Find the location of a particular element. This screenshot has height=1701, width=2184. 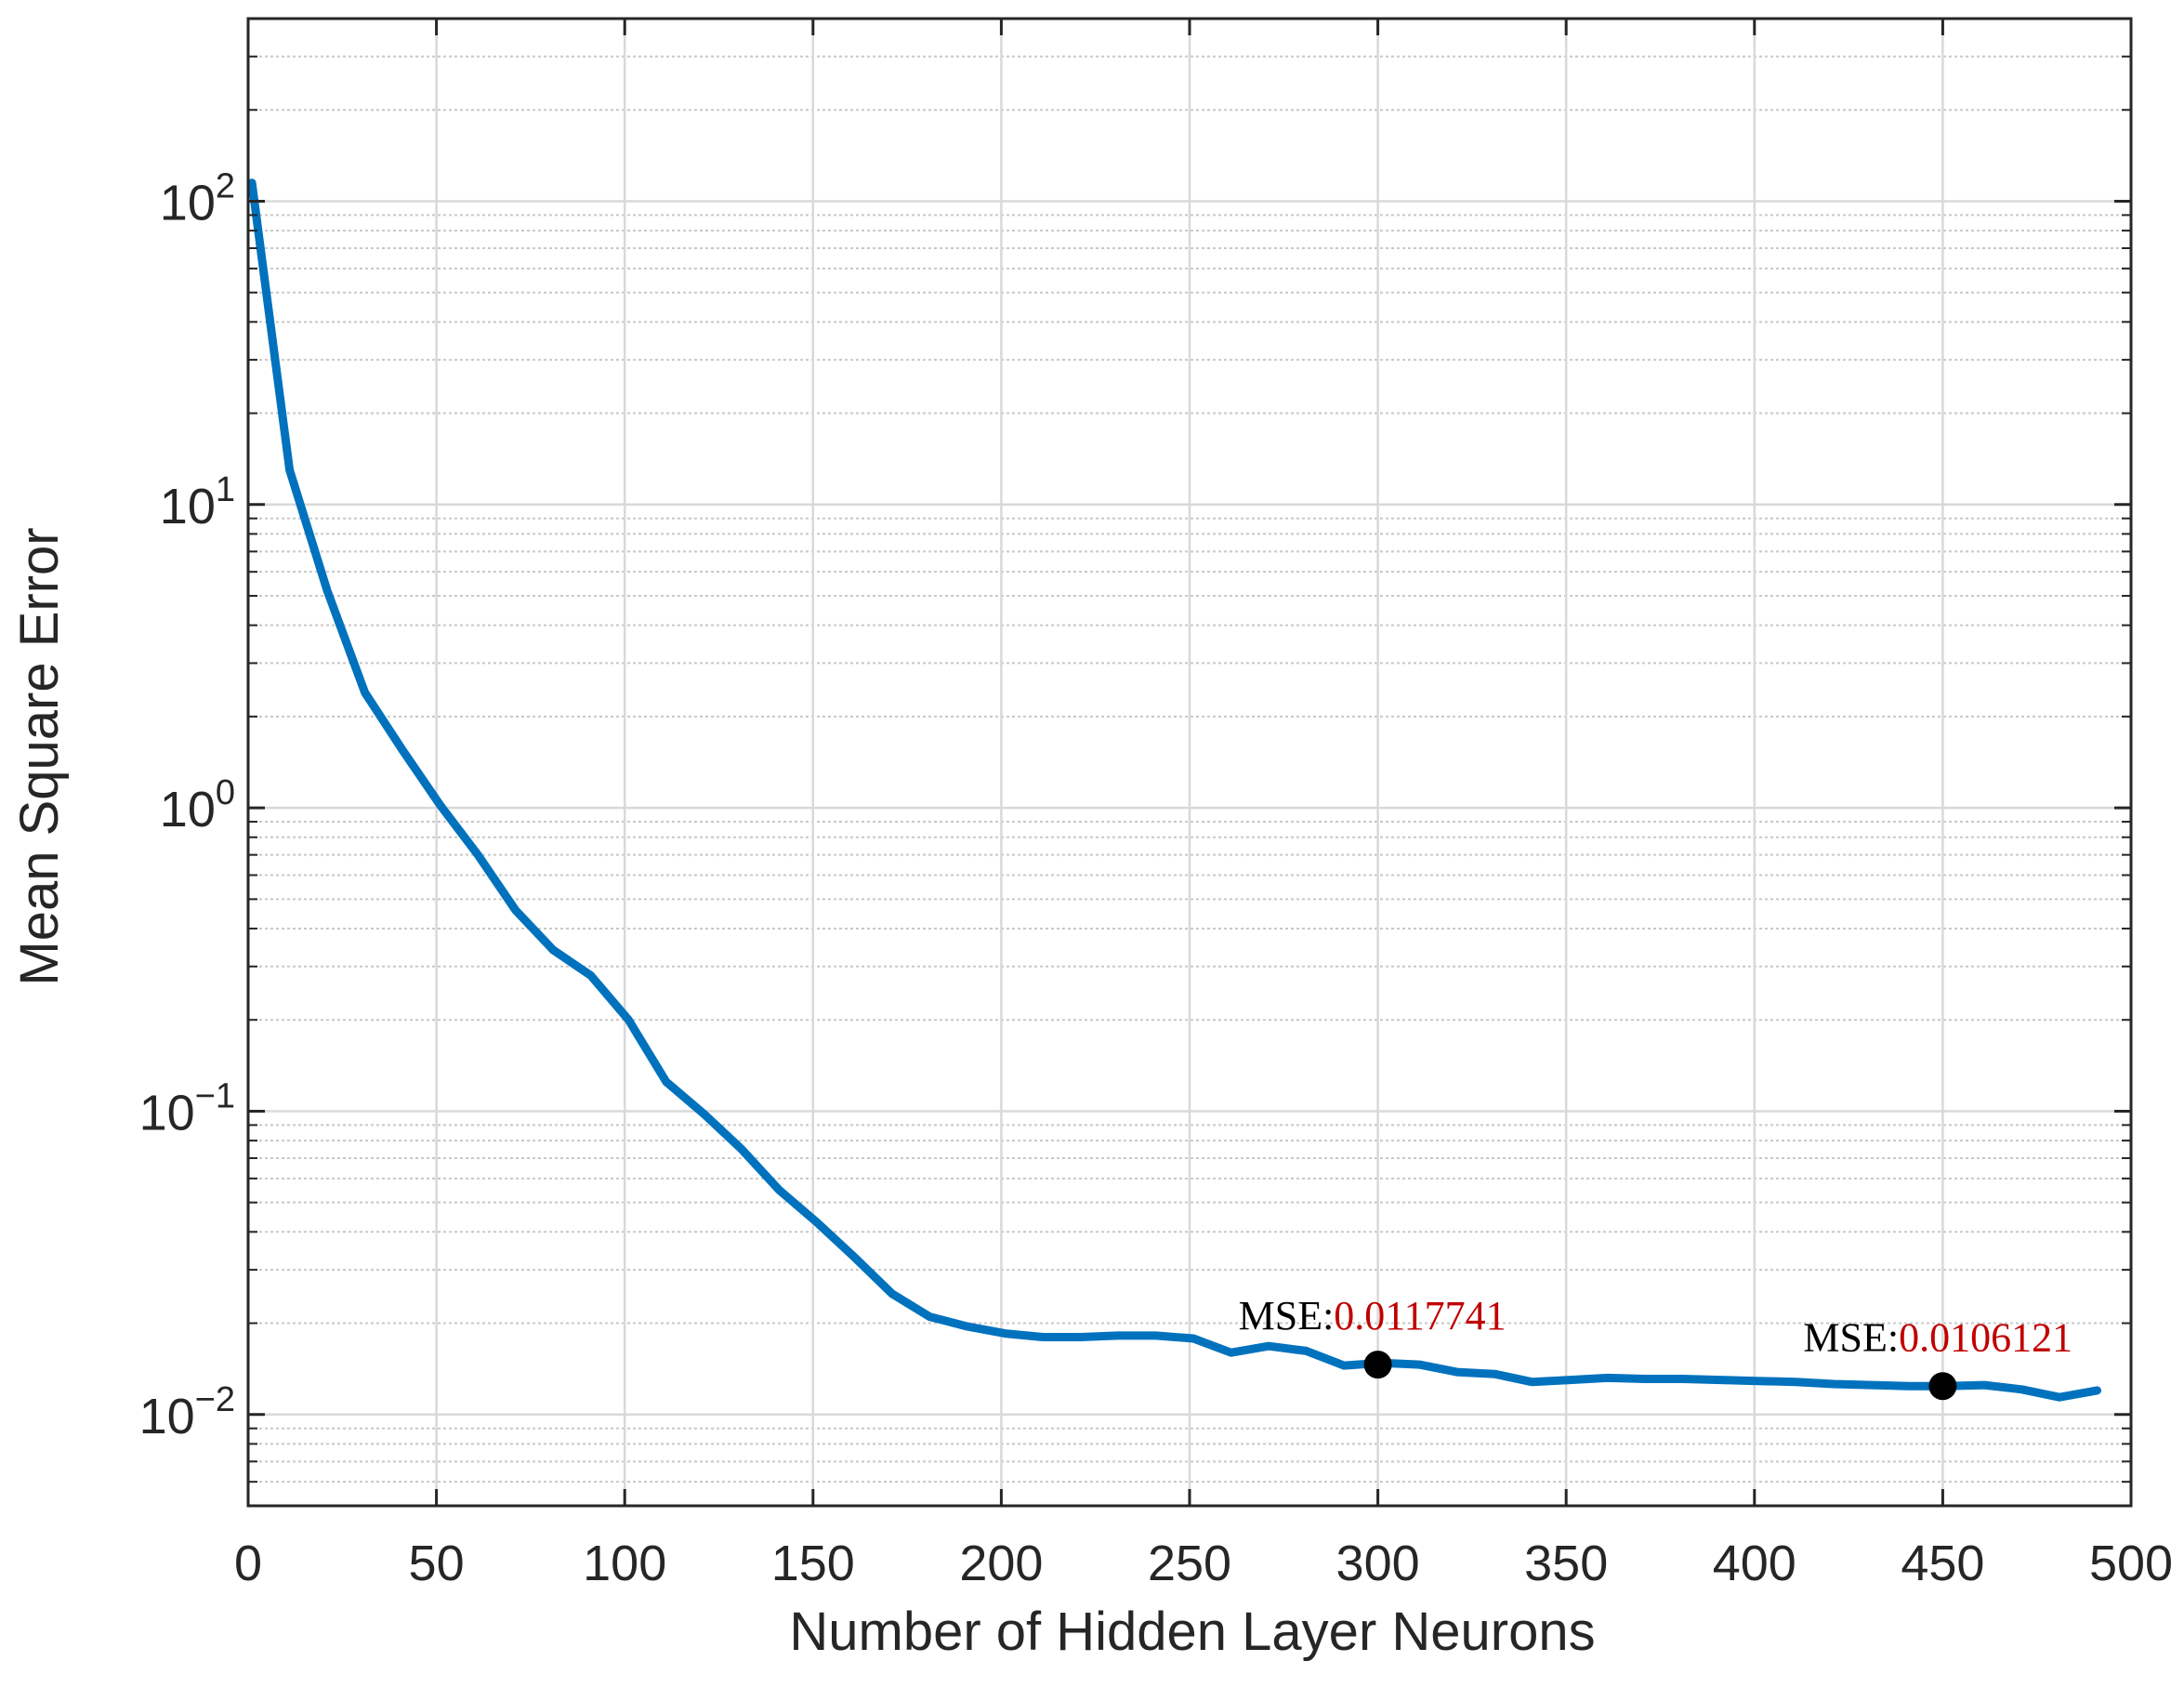

x-tick-label: 500 is located at coordinates (2131, 1563).